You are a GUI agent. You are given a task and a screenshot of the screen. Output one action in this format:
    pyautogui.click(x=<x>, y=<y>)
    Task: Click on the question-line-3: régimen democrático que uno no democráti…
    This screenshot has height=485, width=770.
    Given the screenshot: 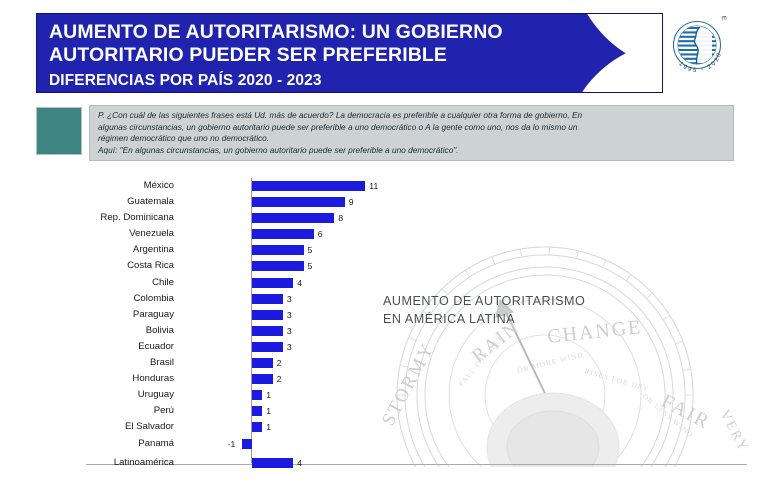 What is the action you would take?
    pyautogui.click(x=184, y=138)
    